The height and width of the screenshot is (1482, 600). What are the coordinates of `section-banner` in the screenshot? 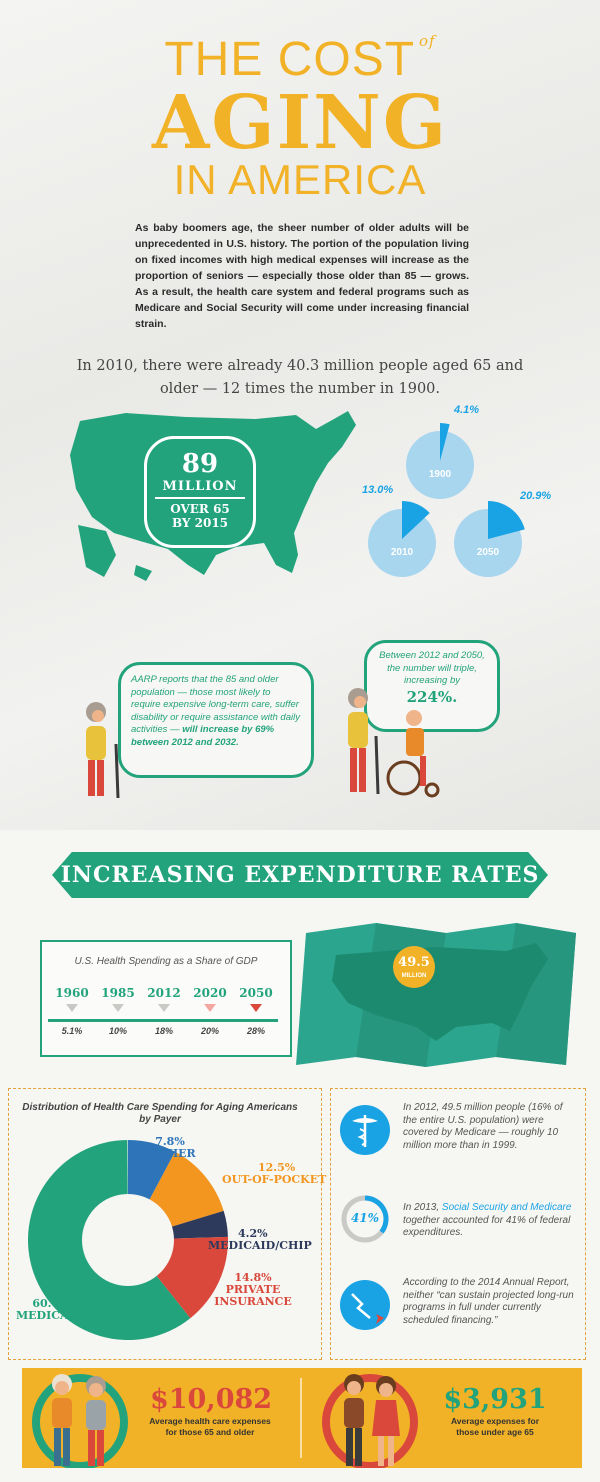 It's located at (300, 875).